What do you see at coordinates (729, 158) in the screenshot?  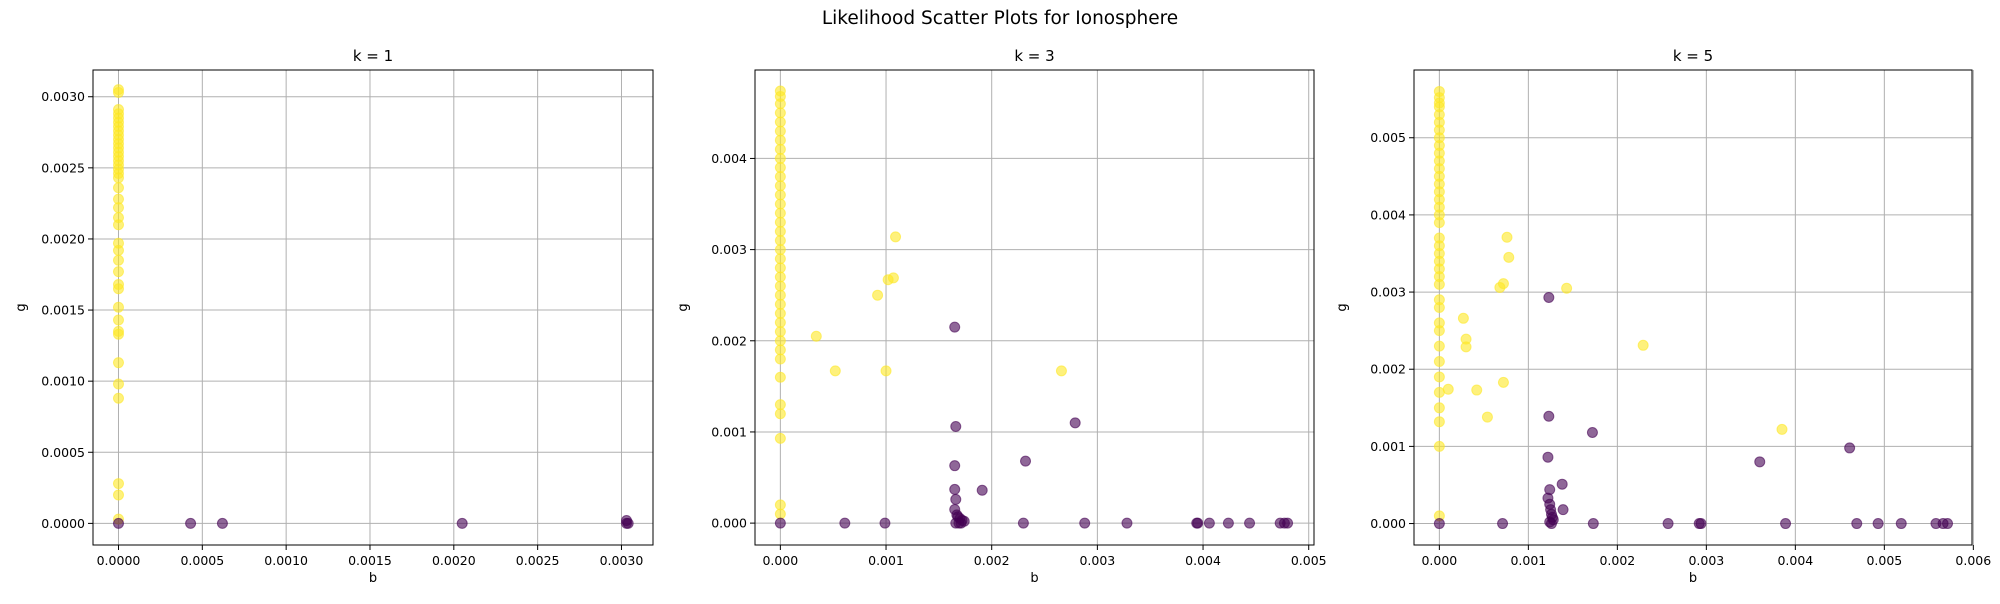 I see `y-tick-label: 0.004` at bounding box center [729, 158].